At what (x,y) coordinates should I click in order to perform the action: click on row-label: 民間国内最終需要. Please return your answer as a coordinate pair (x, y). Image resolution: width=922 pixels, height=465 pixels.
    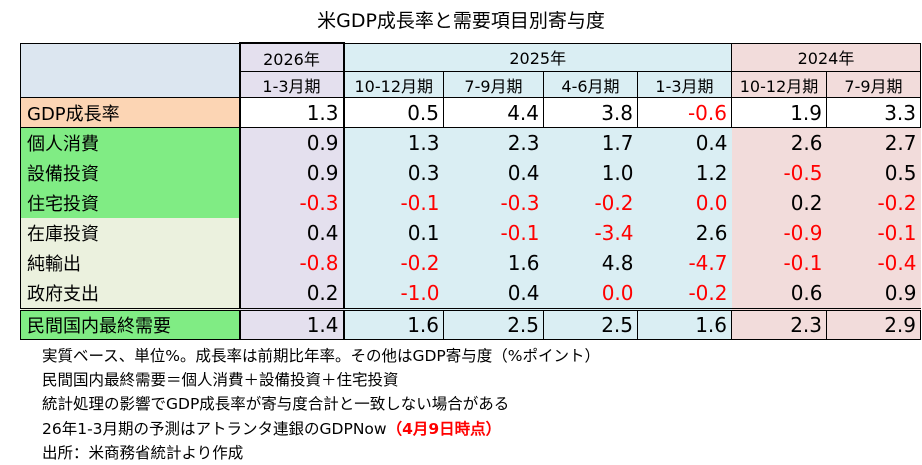
    Looking at the image, I should click on (130, 324).